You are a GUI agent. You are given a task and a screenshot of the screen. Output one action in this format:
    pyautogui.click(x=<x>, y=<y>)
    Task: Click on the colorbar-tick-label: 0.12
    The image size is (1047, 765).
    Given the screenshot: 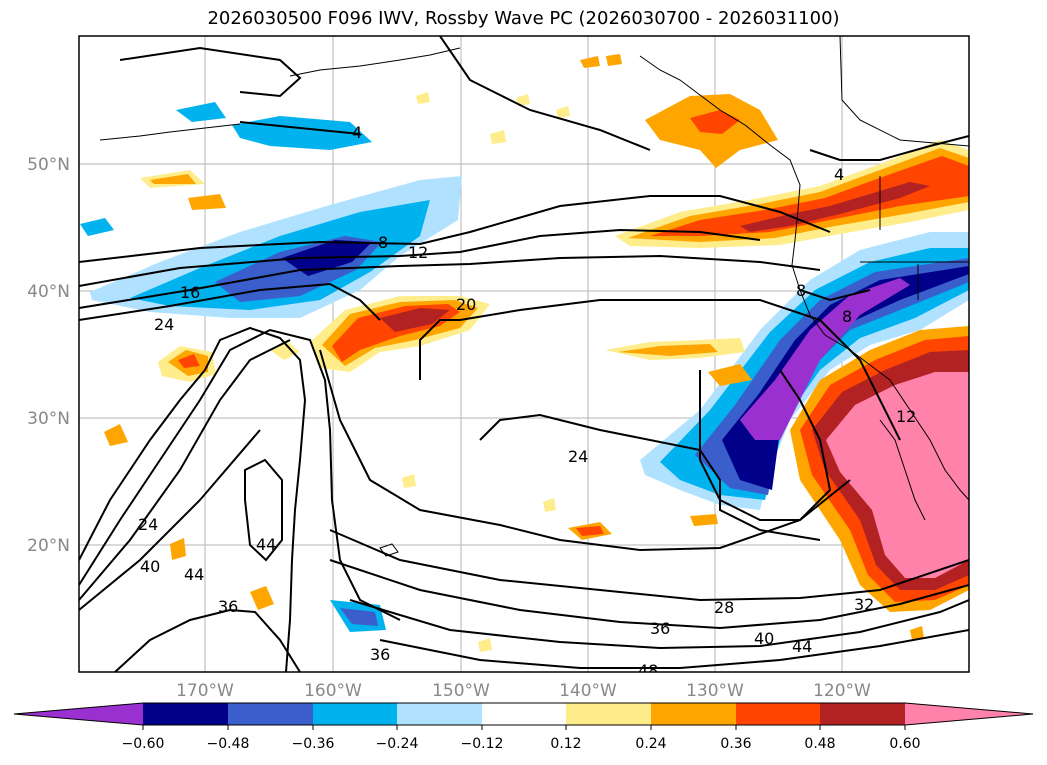 What is the action you would take?
    pyautogui.click(x=565, y=744)
    